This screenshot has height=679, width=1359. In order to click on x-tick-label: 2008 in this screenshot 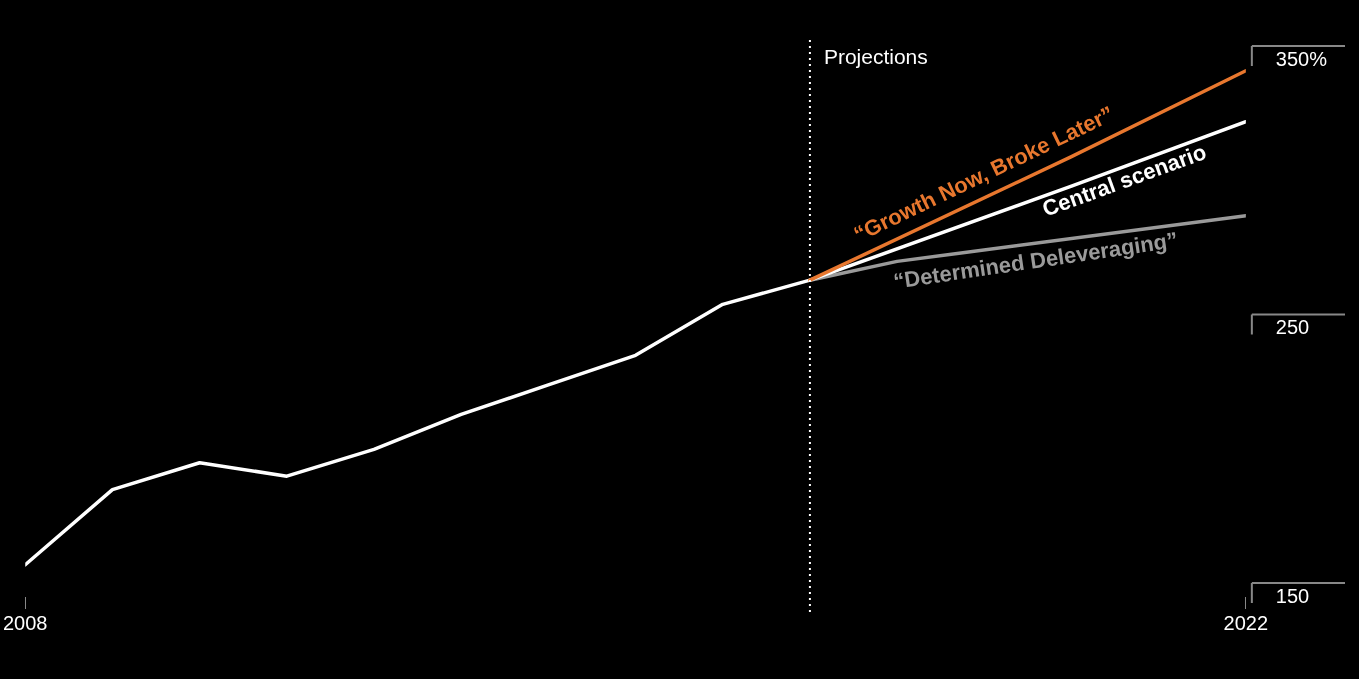, I will do `click(25, 622)`.